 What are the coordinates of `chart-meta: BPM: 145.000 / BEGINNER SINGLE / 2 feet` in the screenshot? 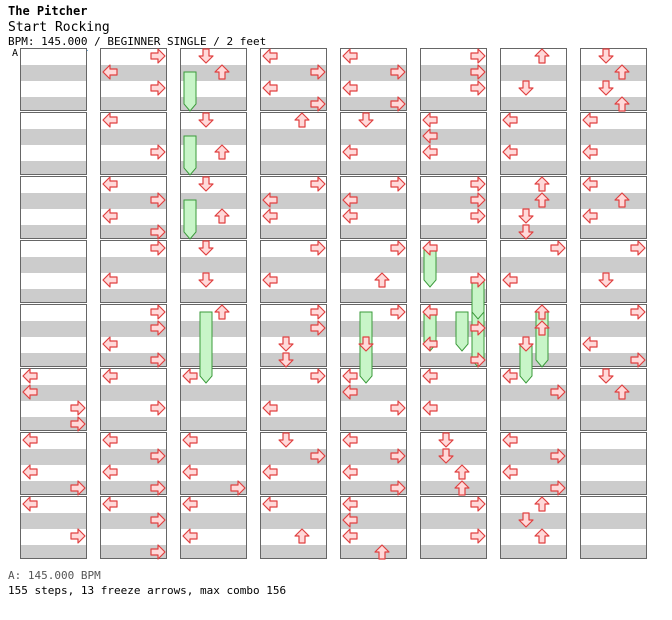 It's located at (137, 41).